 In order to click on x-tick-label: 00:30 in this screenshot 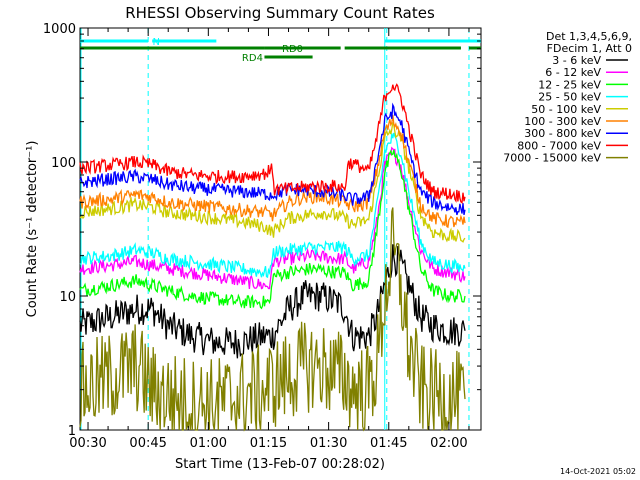, I will do `click(87, 443)`.